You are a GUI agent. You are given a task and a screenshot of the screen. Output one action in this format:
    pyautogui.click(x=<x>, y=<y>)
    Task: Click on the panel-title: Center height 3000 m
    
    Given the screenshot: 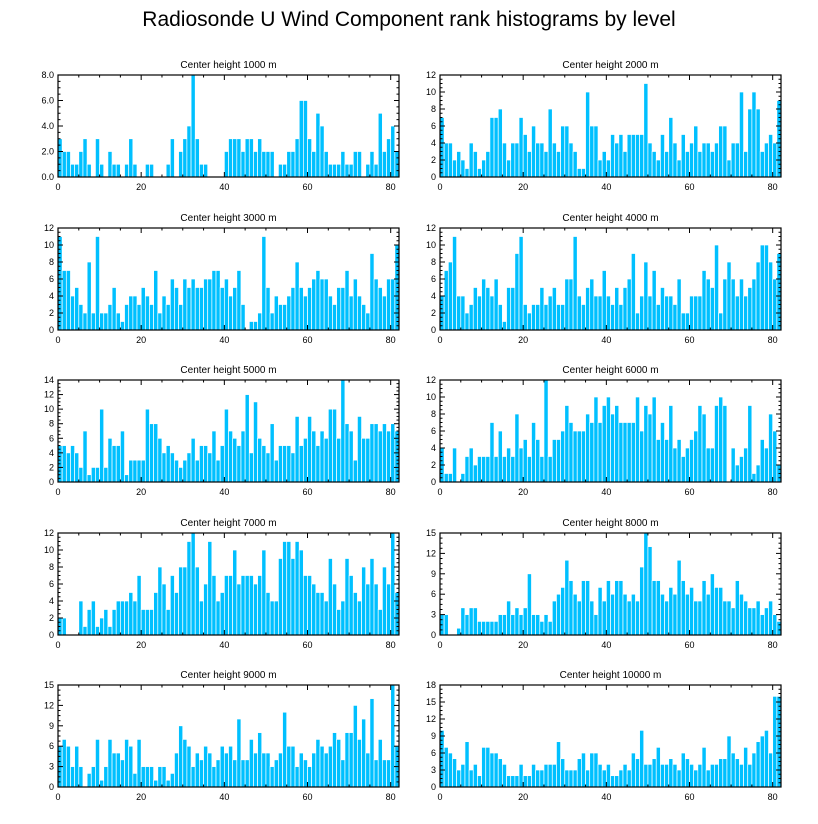 What is the action you would take?
    pyautogui.click(x=228, y=218)
    